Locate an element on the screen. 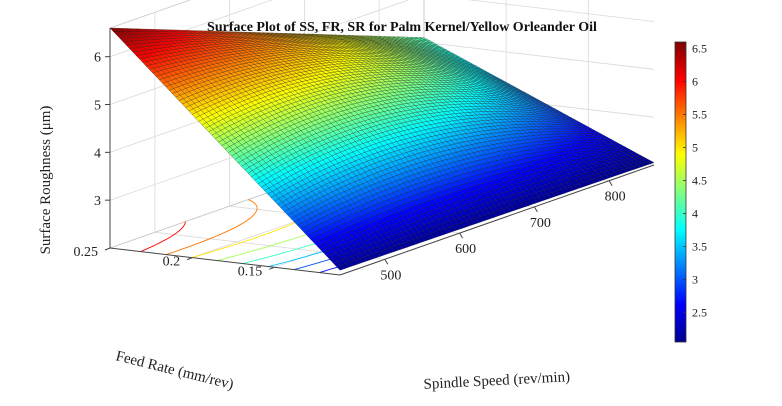 Image resolution: width=782 pixels, height=406 pixels. colorbar-tick-label: 4 is located at coordinates (695, 213).